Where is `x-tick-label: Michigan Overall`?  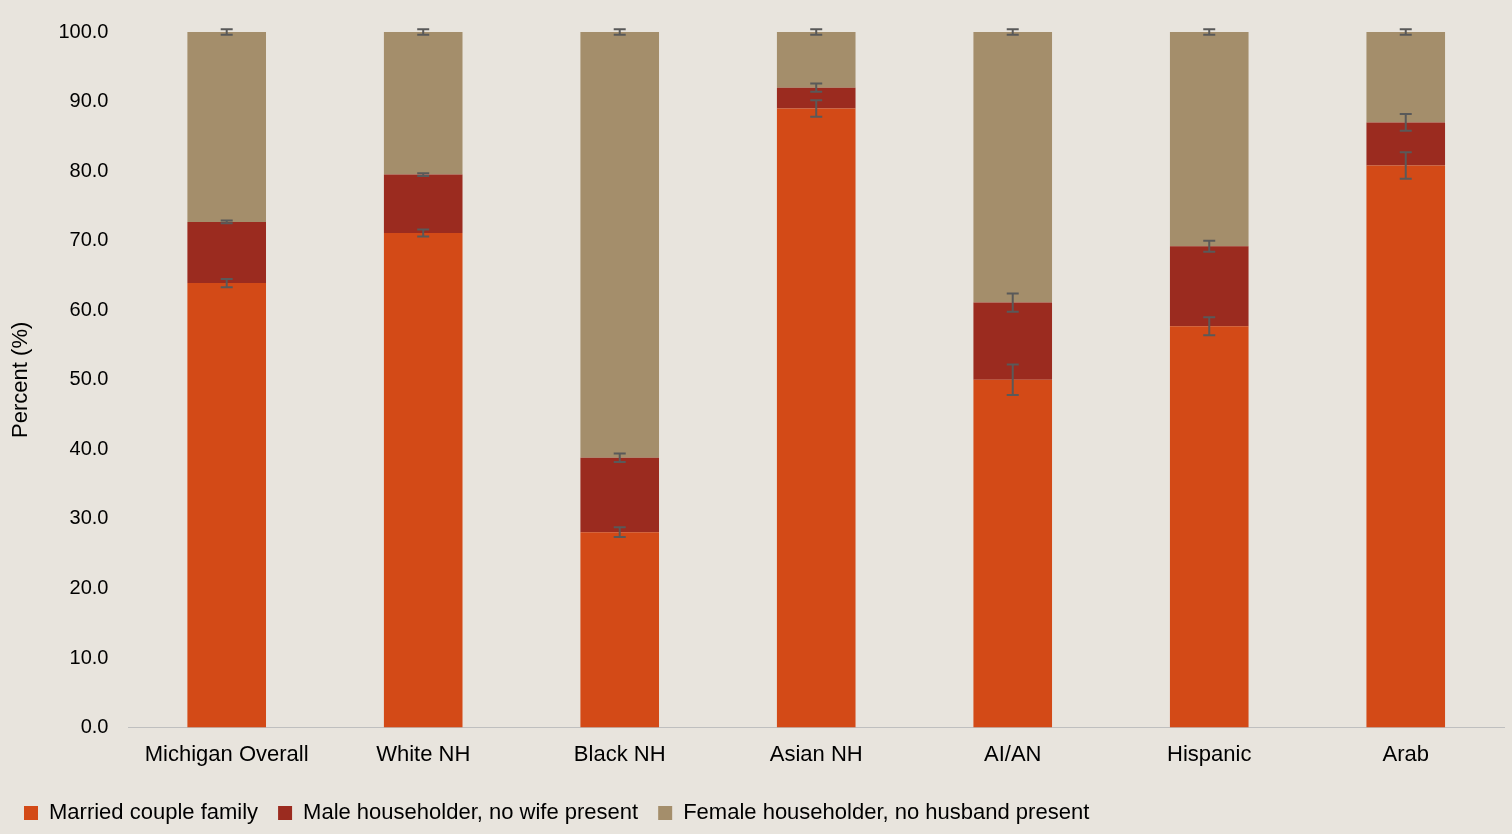
x-tick-label: Michigan Overall is located at coordinates (226, 753).